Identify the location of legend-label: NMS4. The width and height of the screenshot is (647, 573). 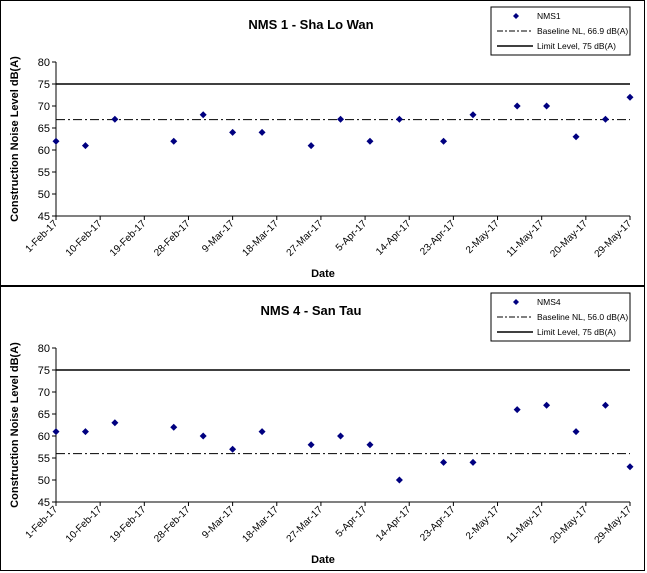
(549, 302).